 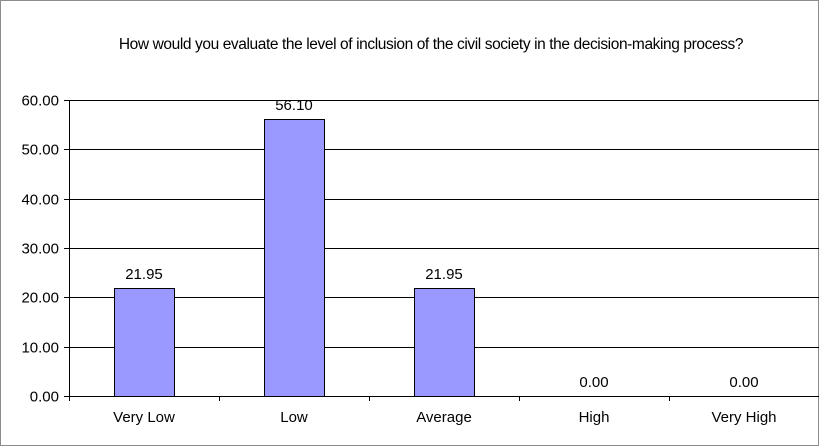 What do you see at coordinates (294, 417) in the screenshot?
I see `x-tick-label: Low` at bounding box center [294, 417].